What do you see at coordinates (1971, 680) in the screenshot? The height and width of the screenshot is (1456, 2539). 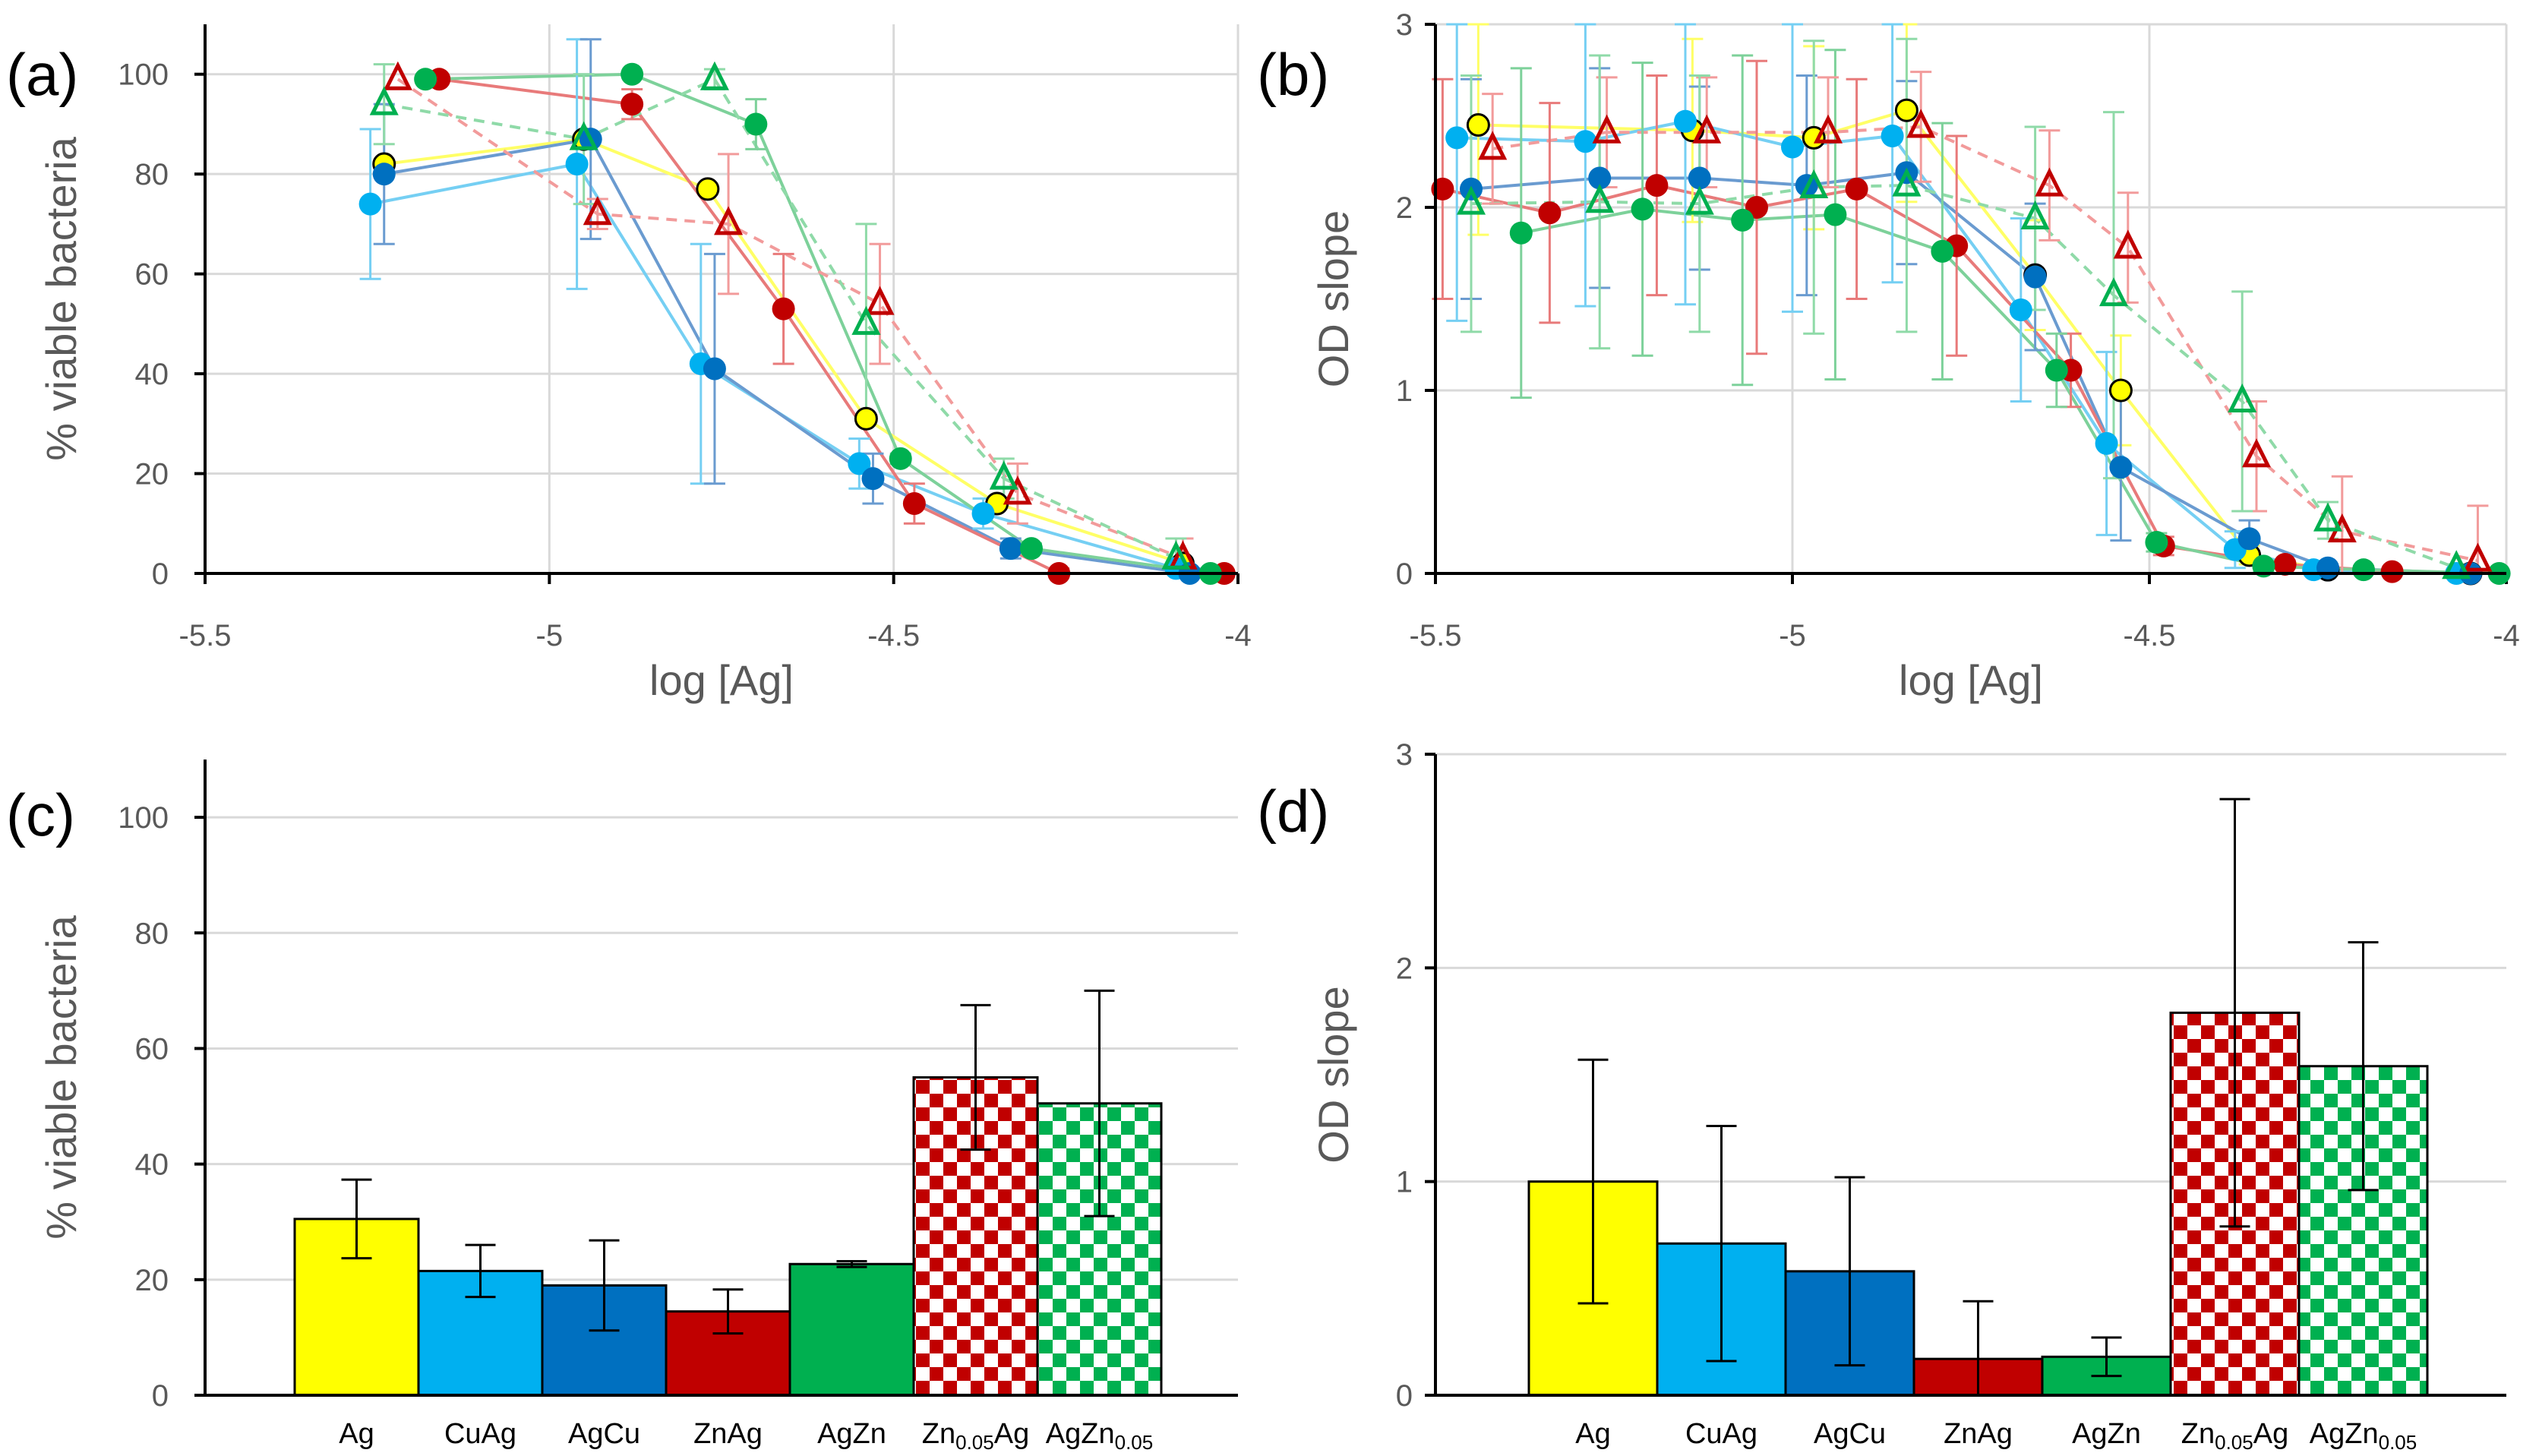 I see `x-axis-label: log [Ag]` at bounding box center [1971, 680].